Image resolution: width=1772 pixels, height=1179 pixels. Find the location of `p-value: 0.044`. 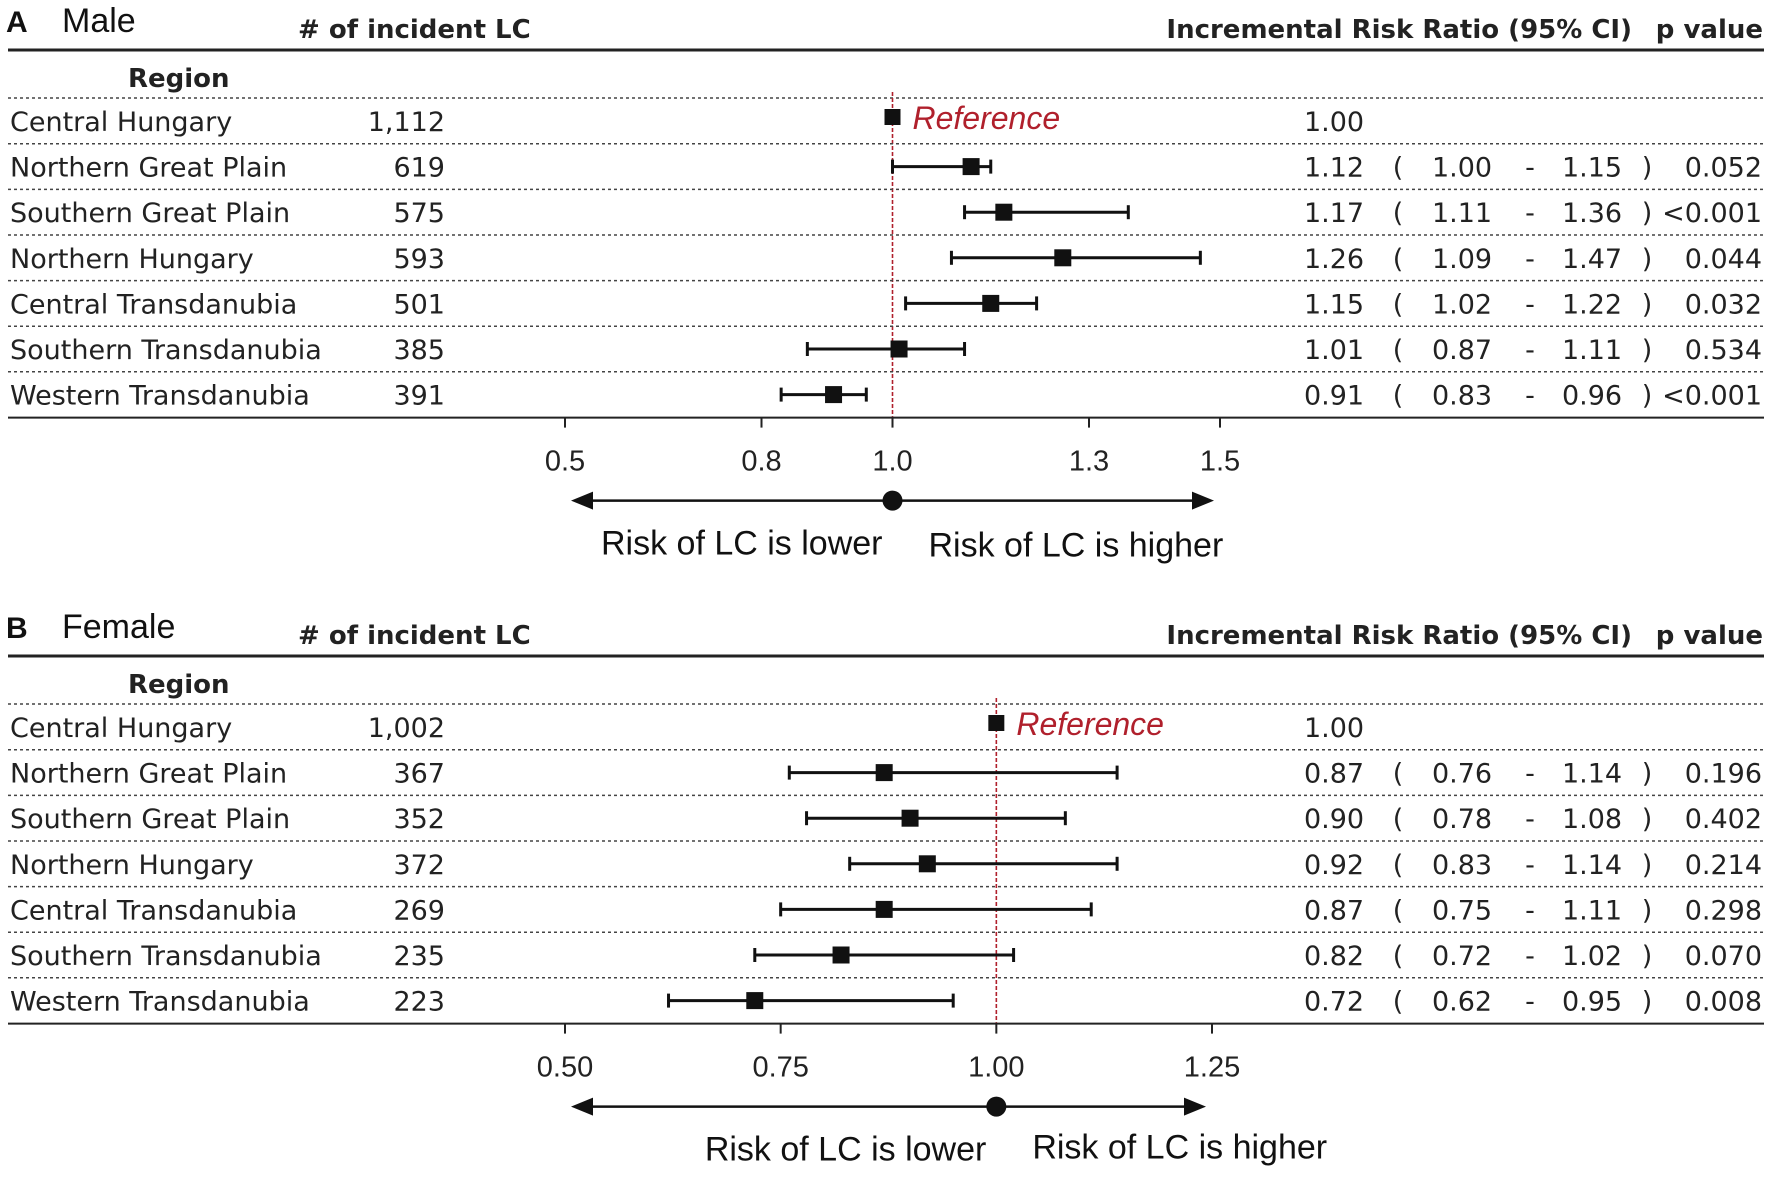

p-value: 0.044 is located at coordinates (1723, 259).